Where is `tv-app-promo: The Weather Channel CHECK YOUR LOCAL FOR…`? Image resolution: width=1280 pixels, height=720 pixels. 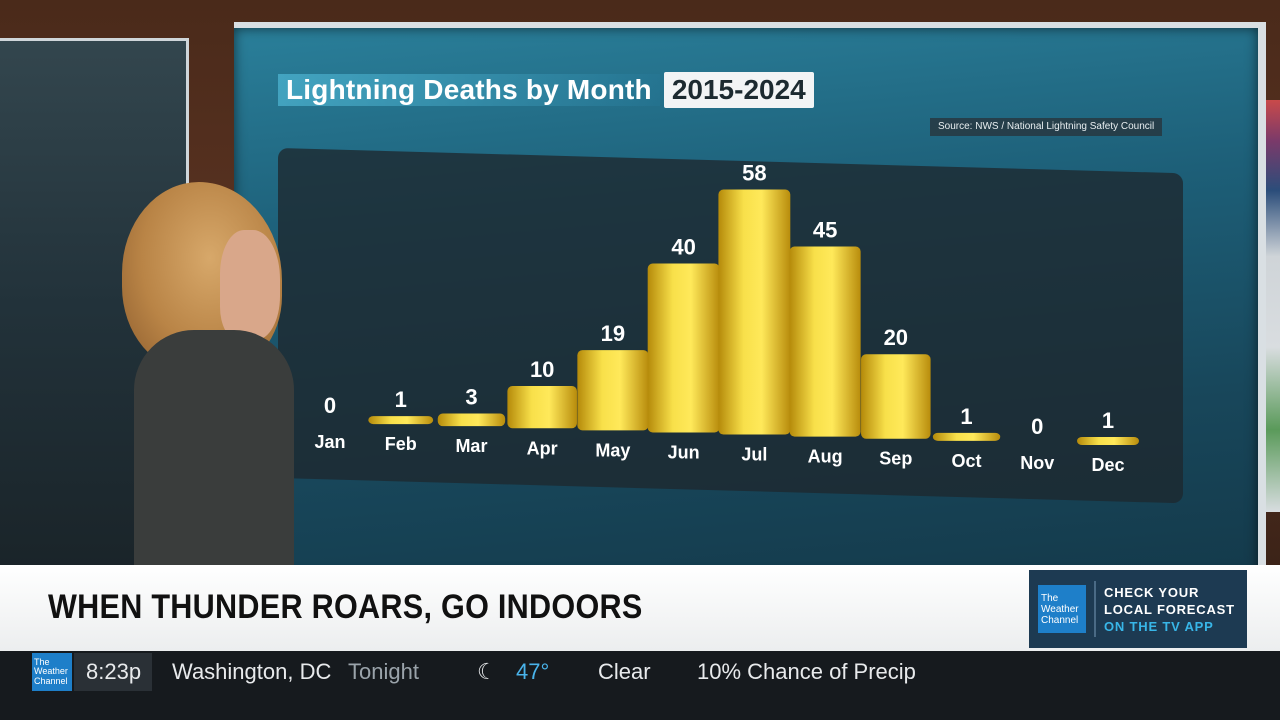
tv-app-promo: The Weather Channel CHECK YOUR LOCAL FOR… is located at coordinates (1138, 609).